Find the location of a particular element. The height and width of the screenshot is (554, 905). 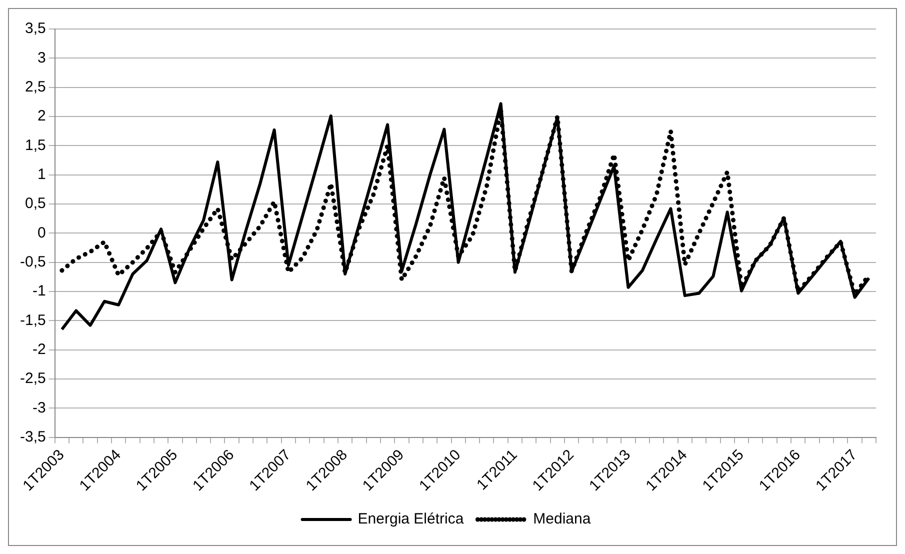

y-tick-label: 3 is located at coordinates (42, 57).